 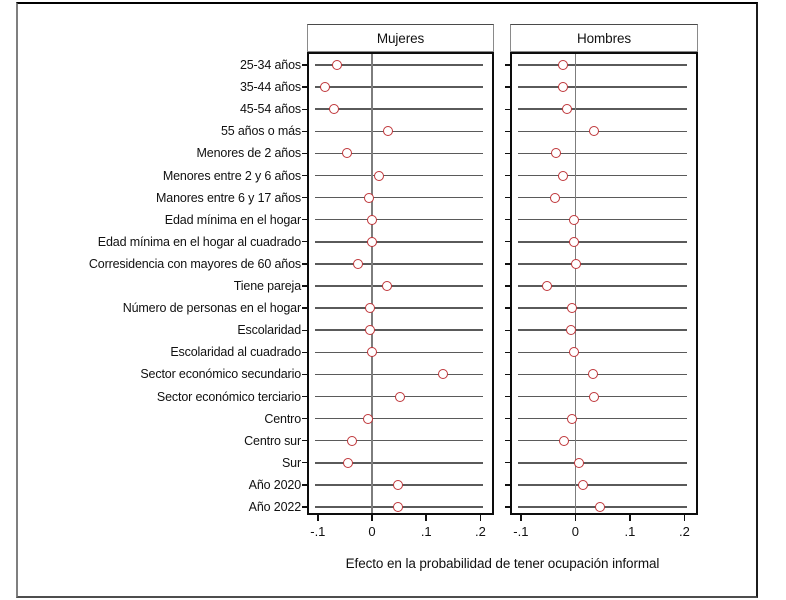 I want to click on panel-header-mujeres: Mujeres, so click(x=400, y=38).